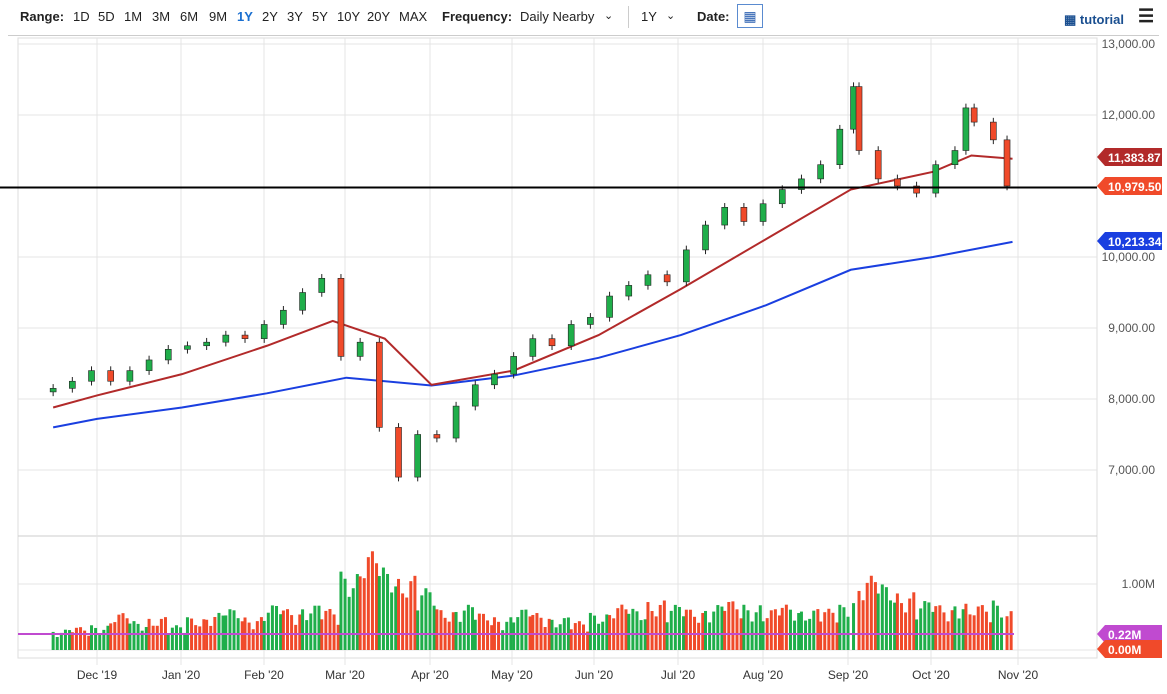 The height and width of the screenshot is (694, 1167). I want to click on x-tick-label: Apr '20, so click(430, 675).